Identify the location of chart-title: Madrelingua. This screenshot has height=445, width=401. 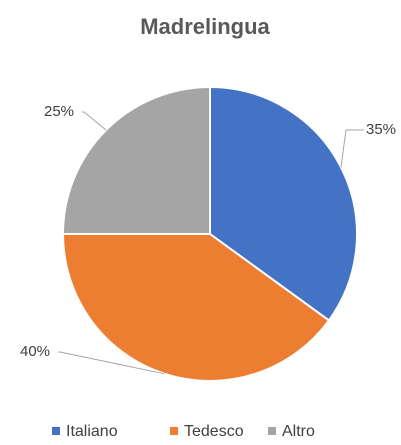
(205, 26).